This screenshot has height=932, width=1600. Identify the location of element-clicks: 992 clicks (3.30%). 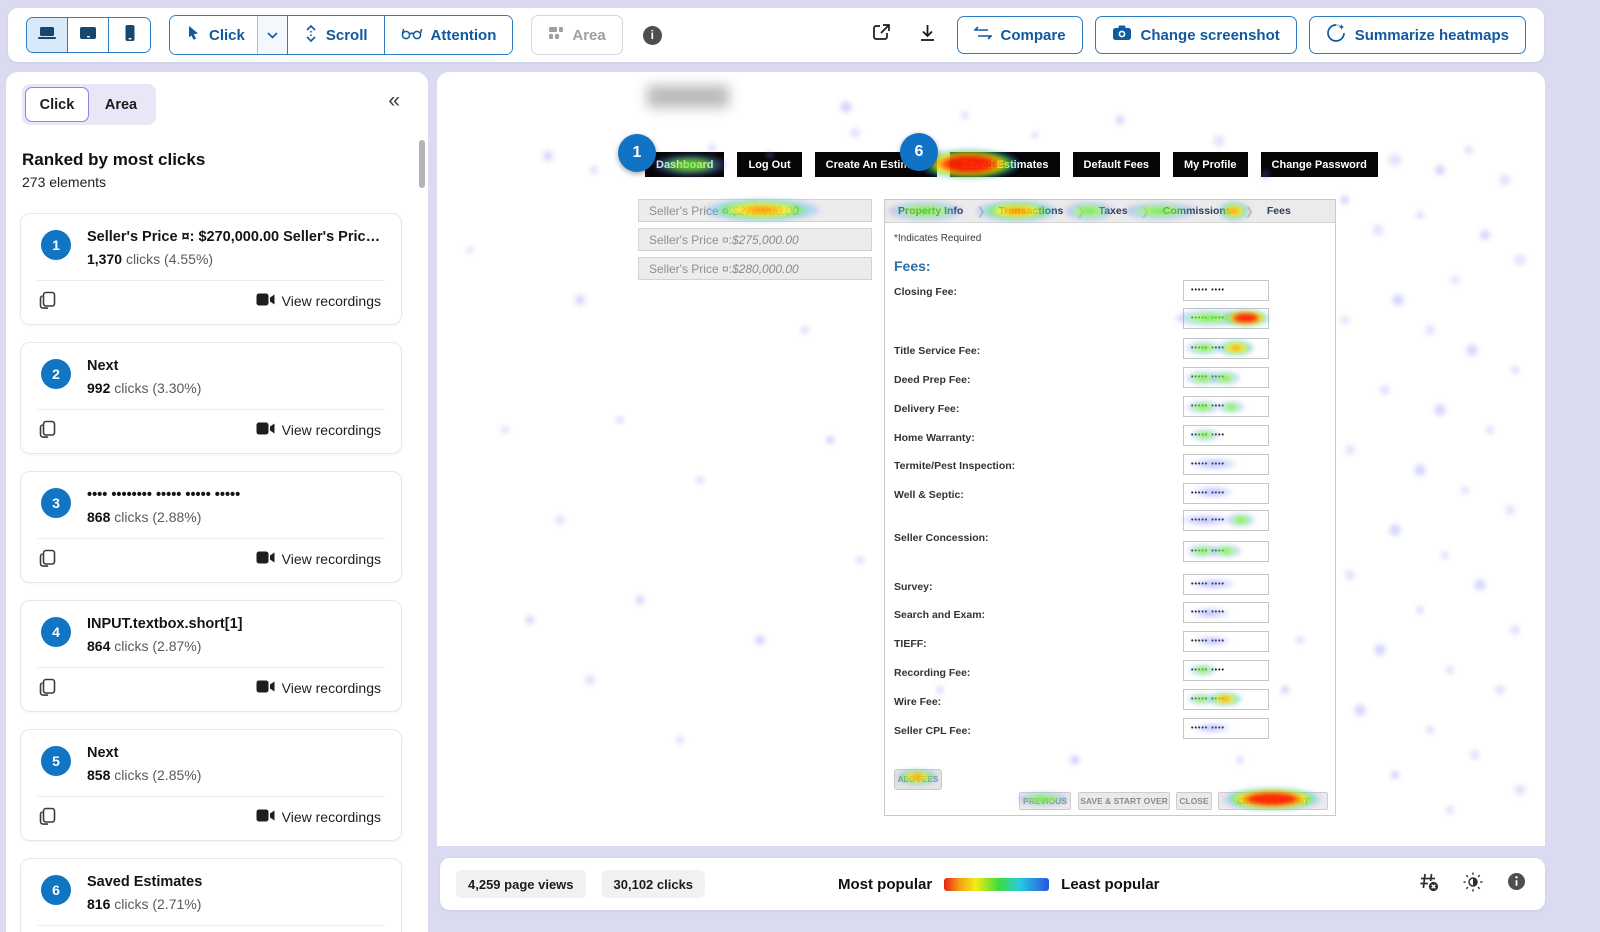
(144, 388).